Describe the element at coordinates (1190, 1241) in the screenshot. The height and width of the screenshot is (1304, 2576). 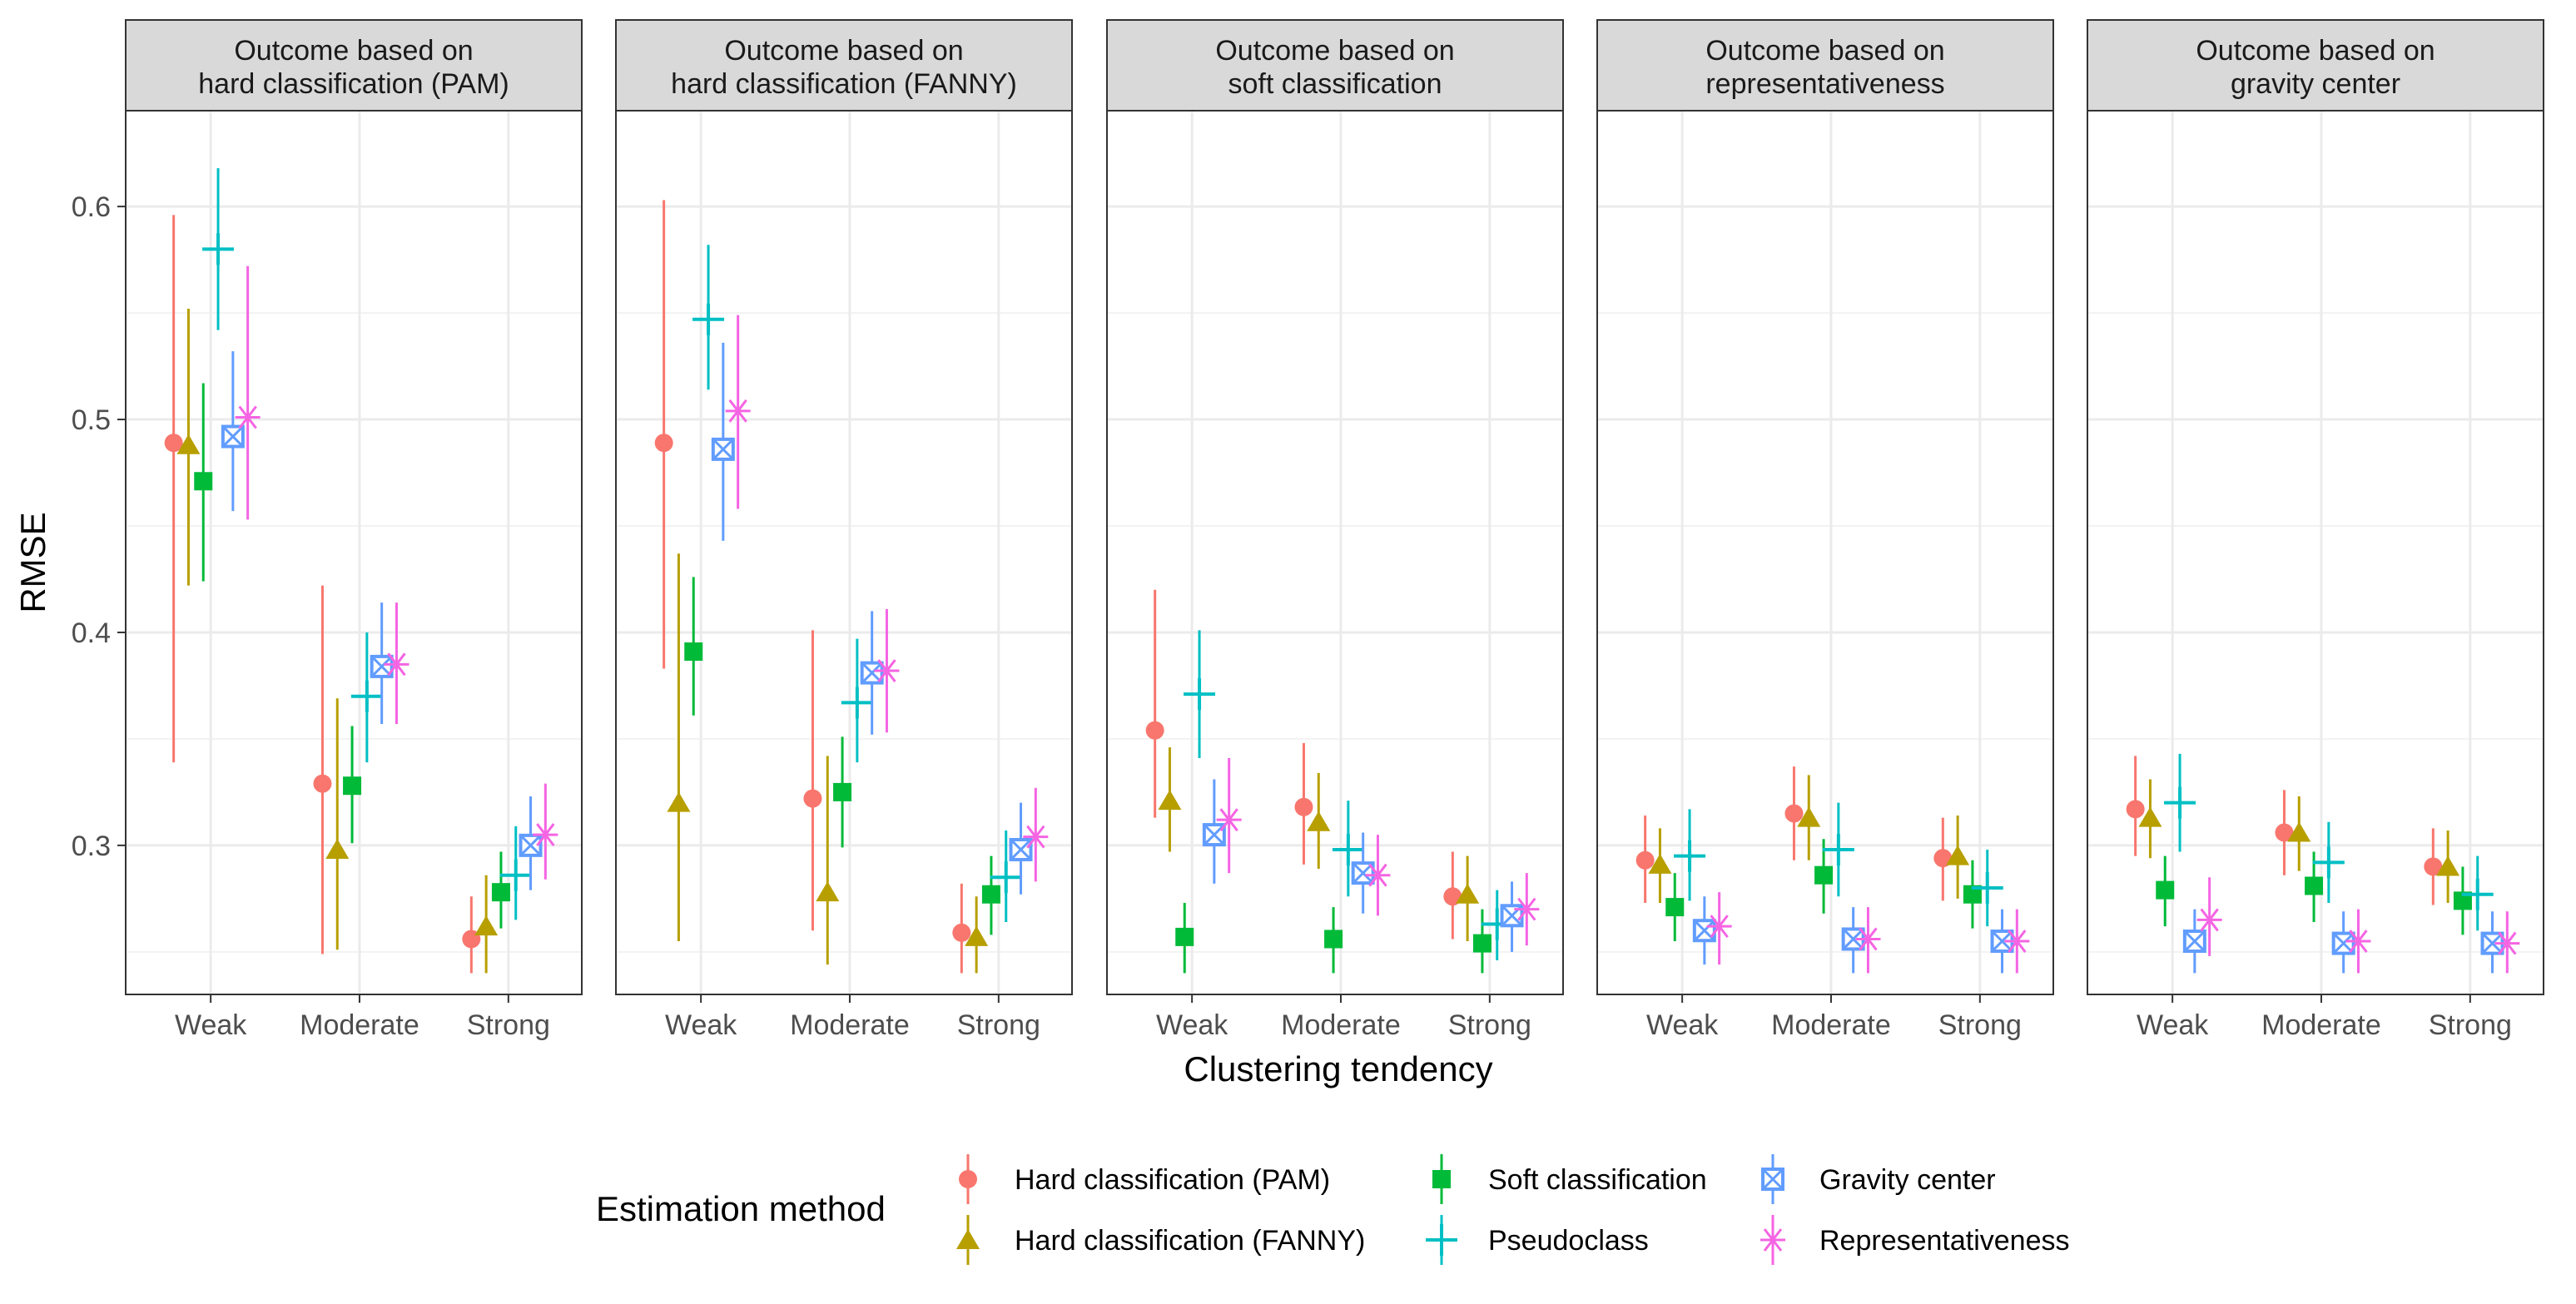
I see `legend-label: Hard classification (FANNY)` at that location.